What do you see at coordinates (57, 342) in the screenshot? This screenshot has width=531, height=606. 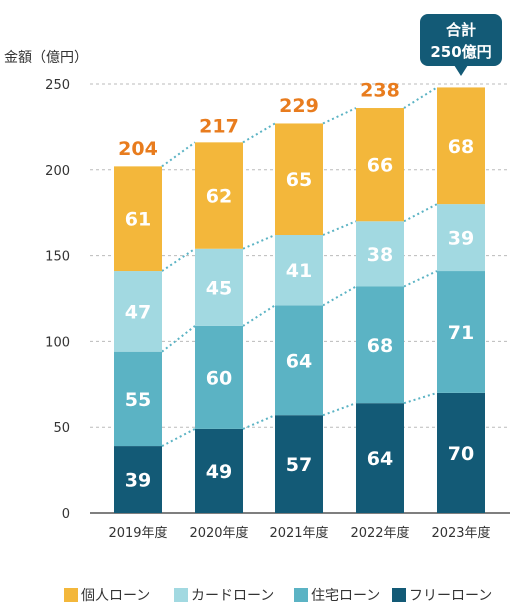 I see `y-tick-label: 100` at bounding box center [57, 342].